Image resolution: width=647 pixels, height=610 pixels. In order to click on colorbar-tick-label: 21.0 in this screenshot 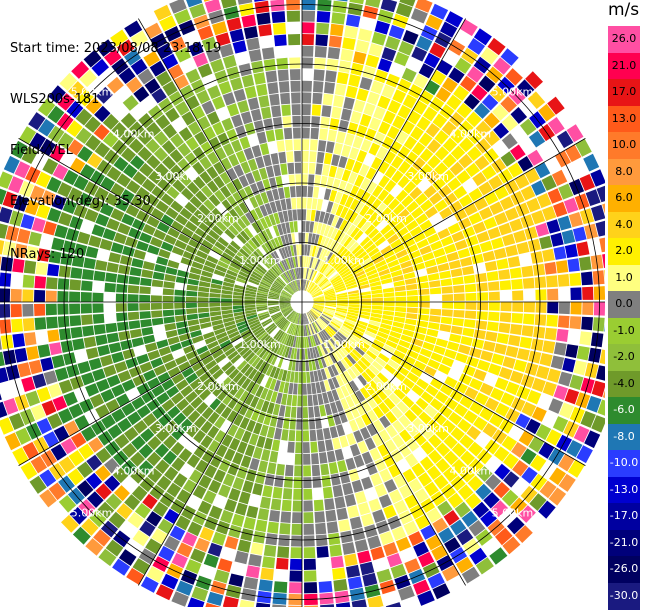, I will do `click(624, 66)`.